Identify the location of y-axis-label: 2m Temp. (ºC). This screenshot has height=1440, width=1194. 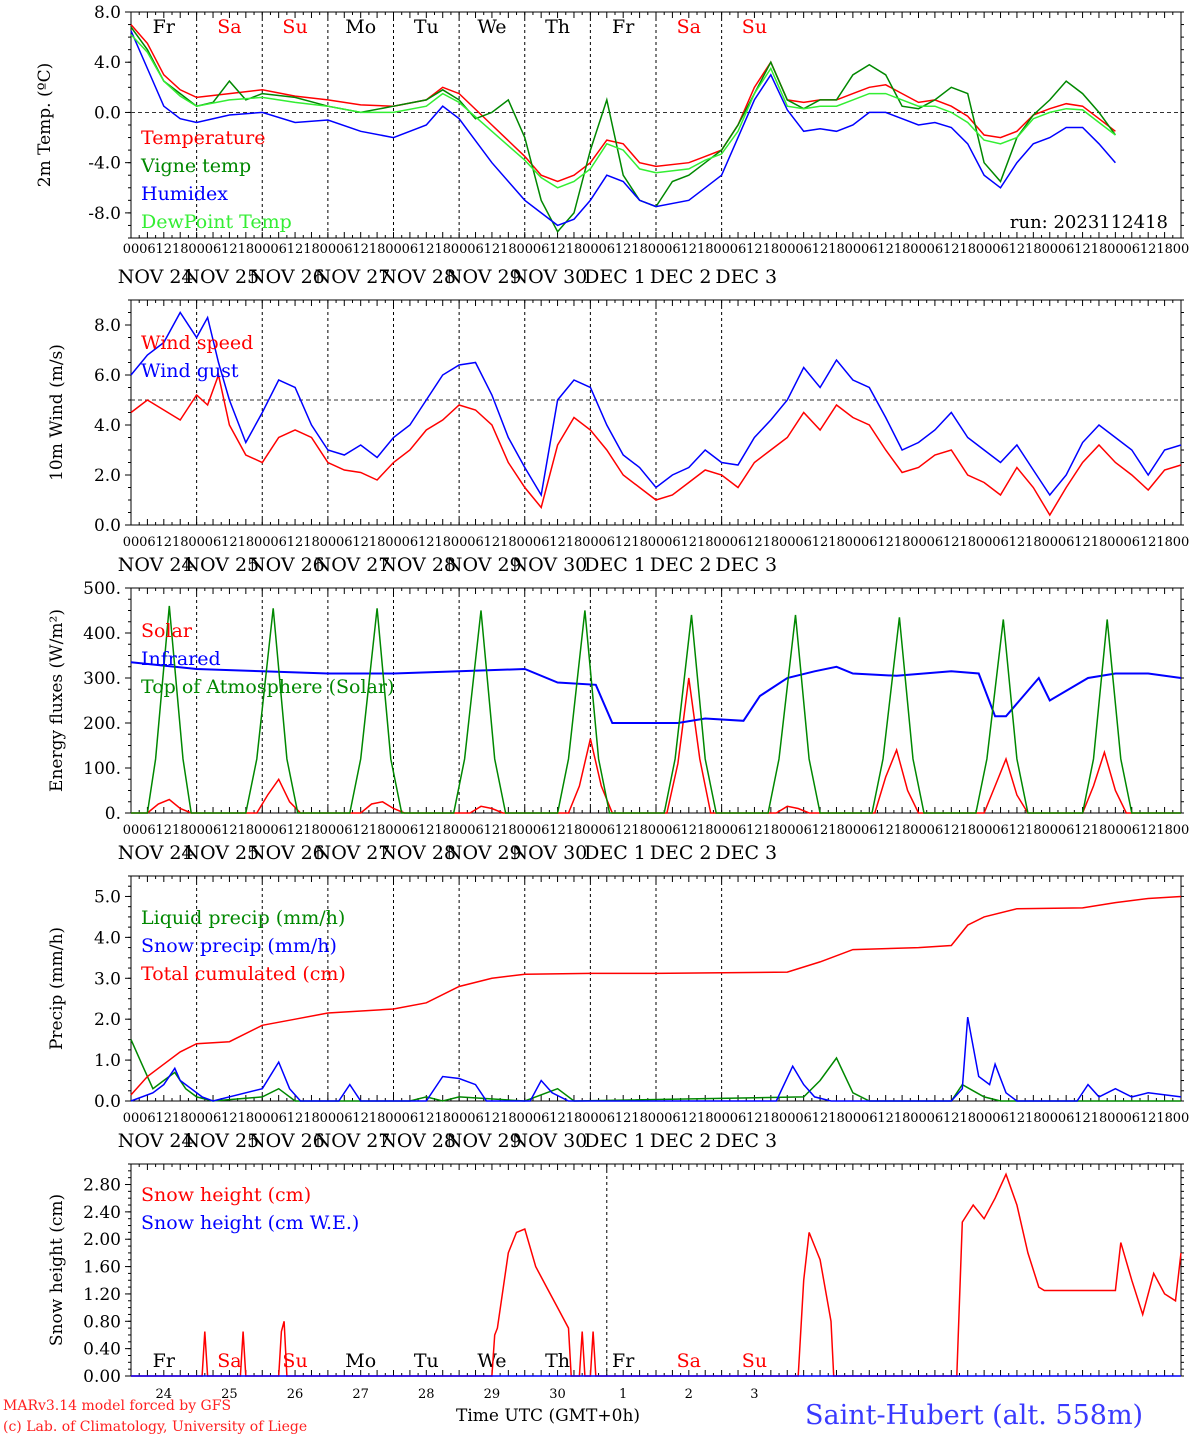
(45, 125).